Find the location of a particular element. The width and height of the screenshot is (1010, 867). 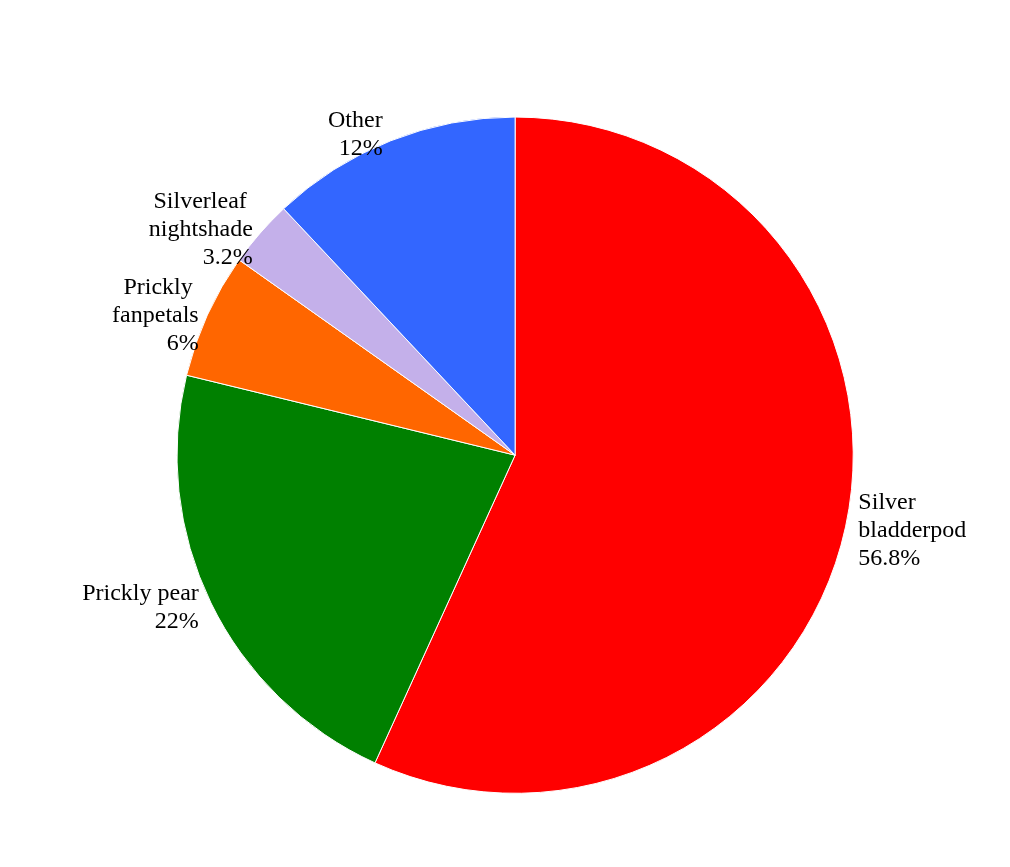

slice-label: Silver bladderpod is located at coordinates (912, 514).